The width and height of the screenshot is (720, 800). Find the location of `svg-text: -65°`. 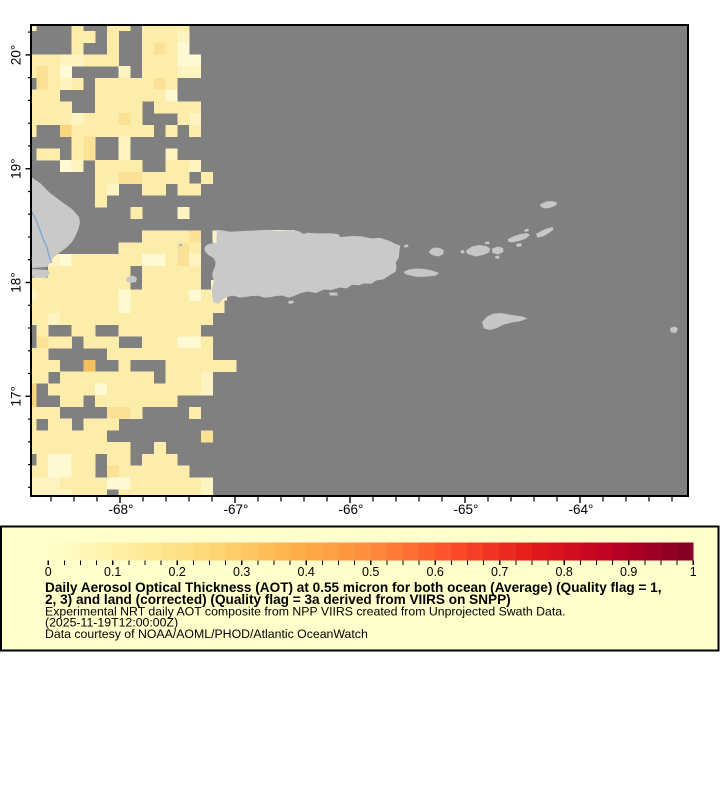

svg-text: -65° is located at coordinates (466, 509).